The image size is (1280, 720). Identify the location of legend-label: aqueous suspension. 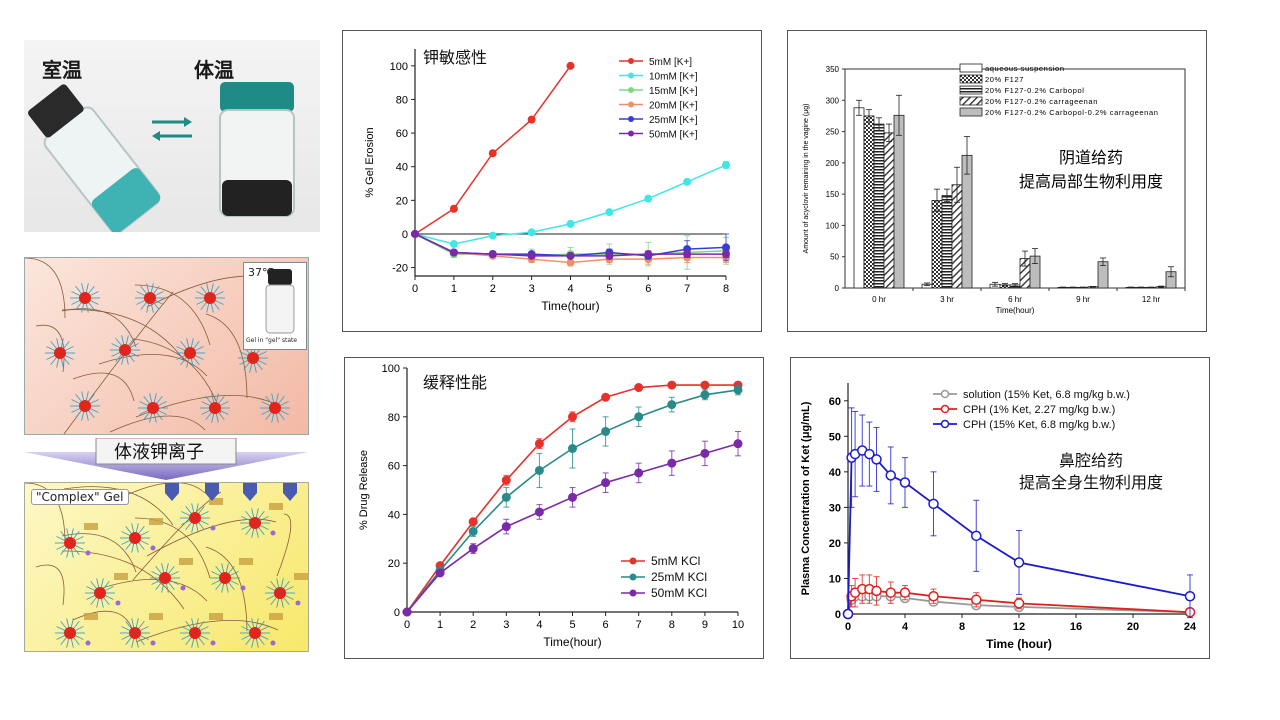
(1025, 68).